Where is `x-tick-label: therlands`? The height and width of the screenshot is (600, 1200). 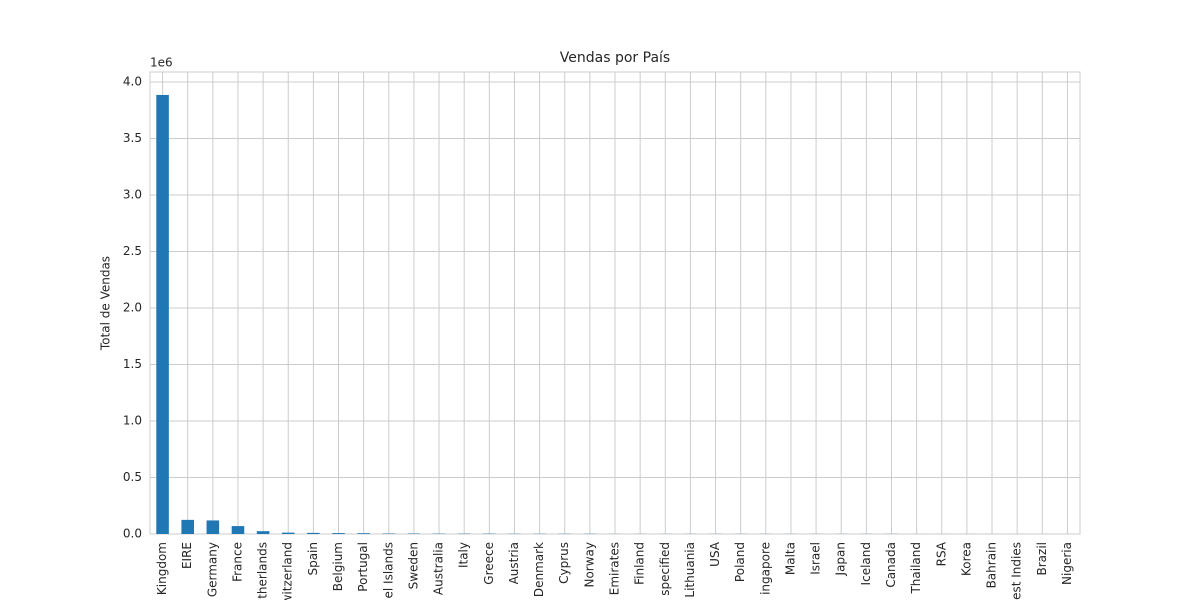 x-tick-label: therlands is located at coordinates (263, 570).